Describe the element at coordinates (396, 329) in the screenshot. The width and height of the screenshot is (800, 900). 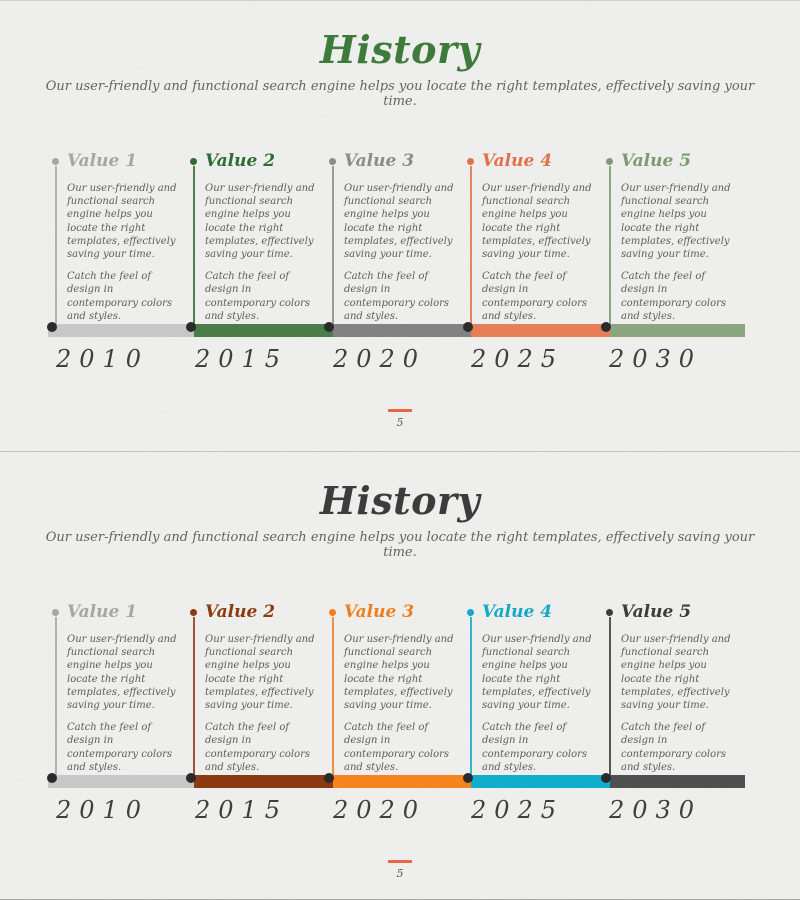
I see `timeline-bar` at that location.